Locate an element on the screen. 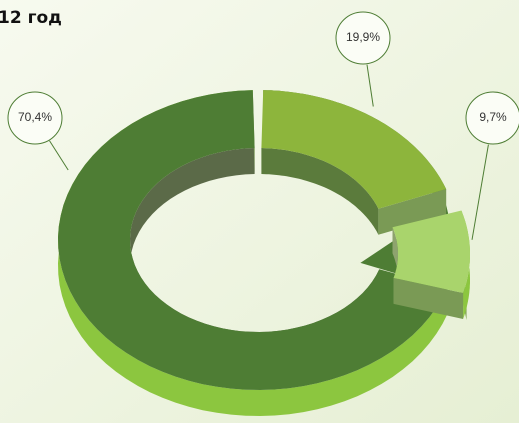 The image size is (519, 423). data-label: 70,4% is located at coordinates (35, 117).